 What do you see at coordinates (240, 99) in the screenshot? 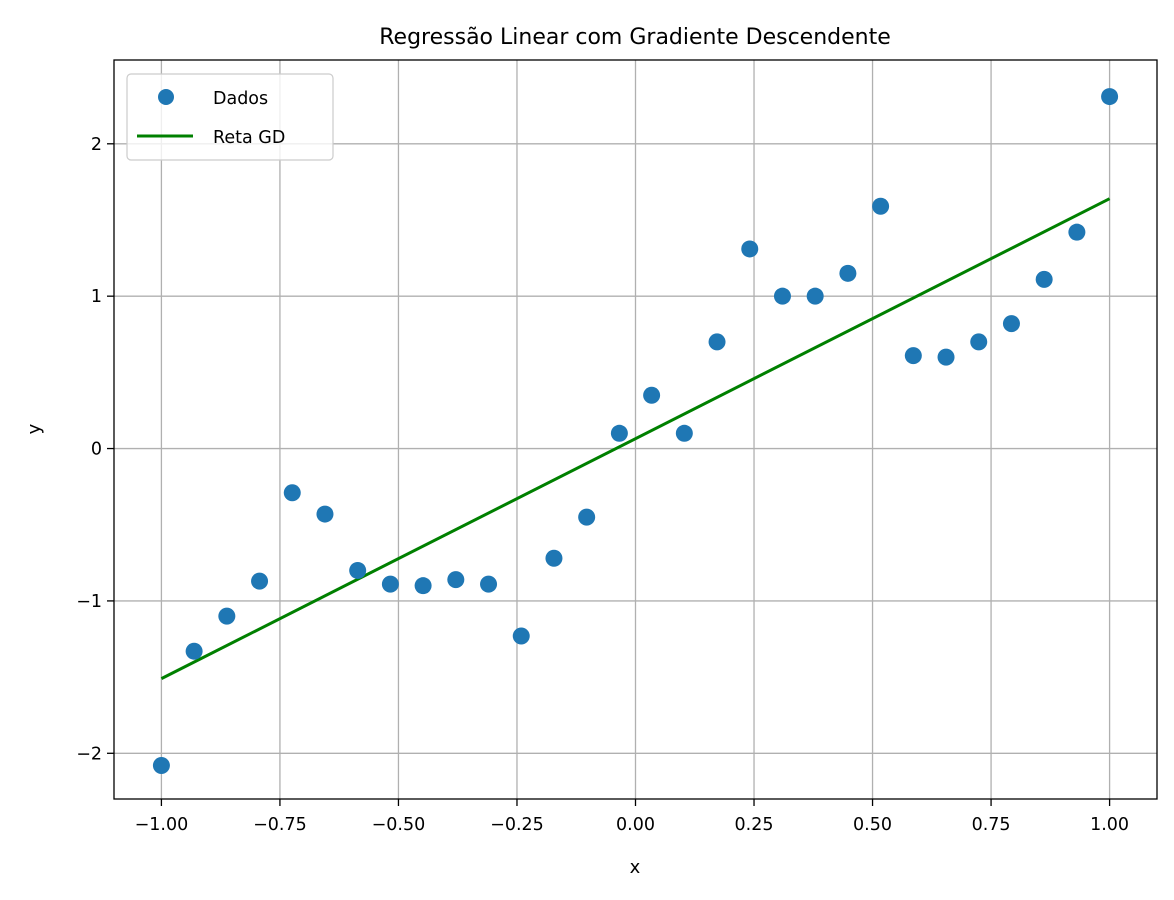
I see `legend-label-dados: Dados` at bounding box center [240, 99].